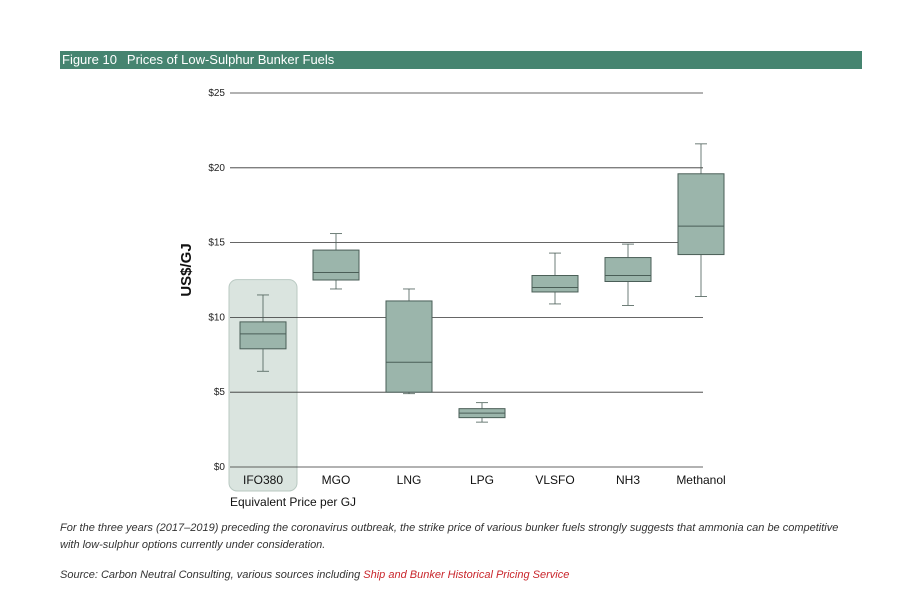 This screenshot has width=900, height=600. I want to click on figure-title-text: Prices of Low-Sulphur Bunker Fuels, so click(230, 59).